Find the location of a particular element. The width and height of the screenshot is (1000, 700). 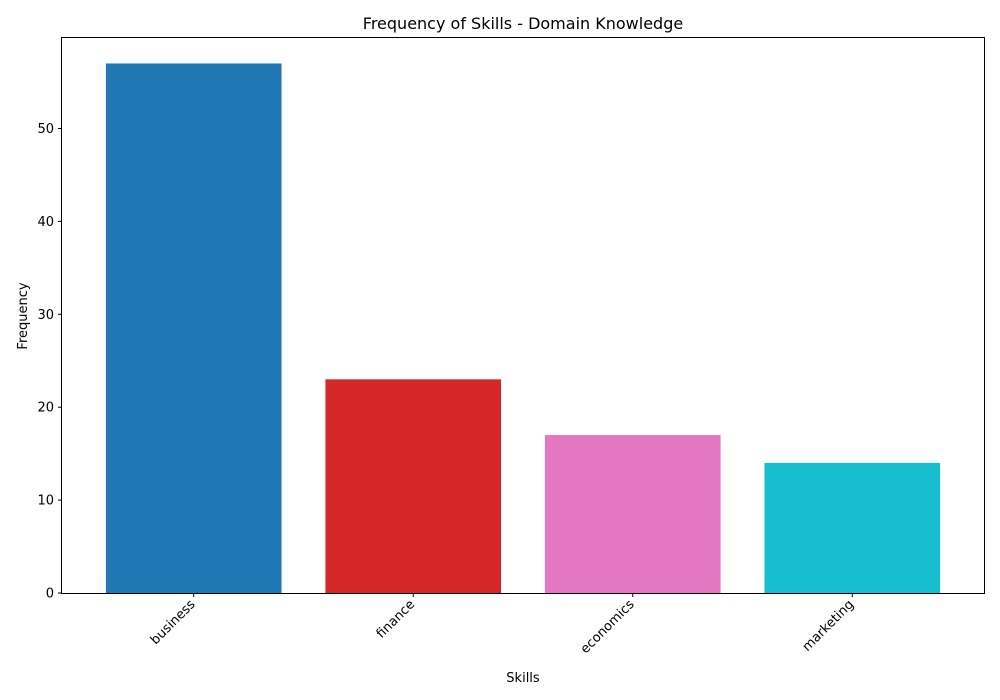

y-axis-label: Frequency is located at coordinates (23, 315).